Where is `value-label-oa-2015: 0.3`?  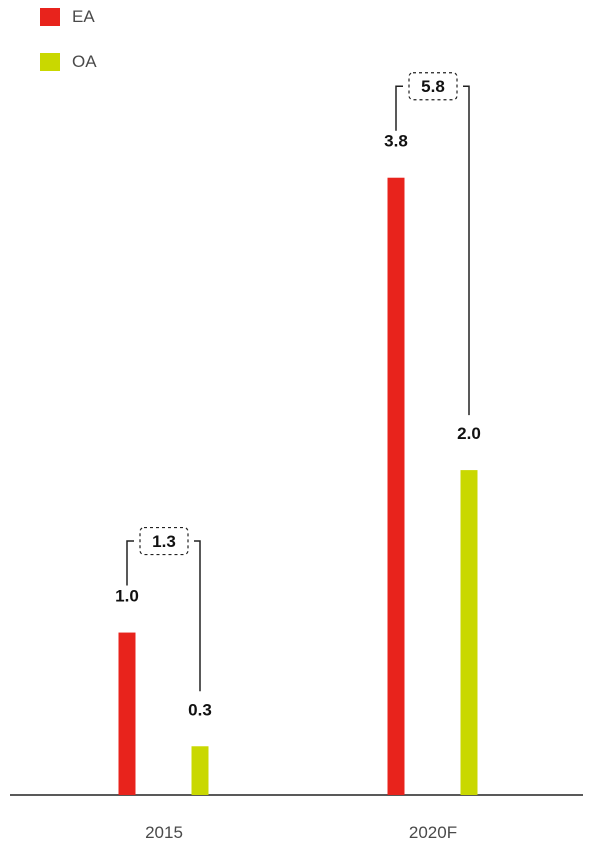
value-label-oa-2015: 0.3 is located at coordinates (200, 709).